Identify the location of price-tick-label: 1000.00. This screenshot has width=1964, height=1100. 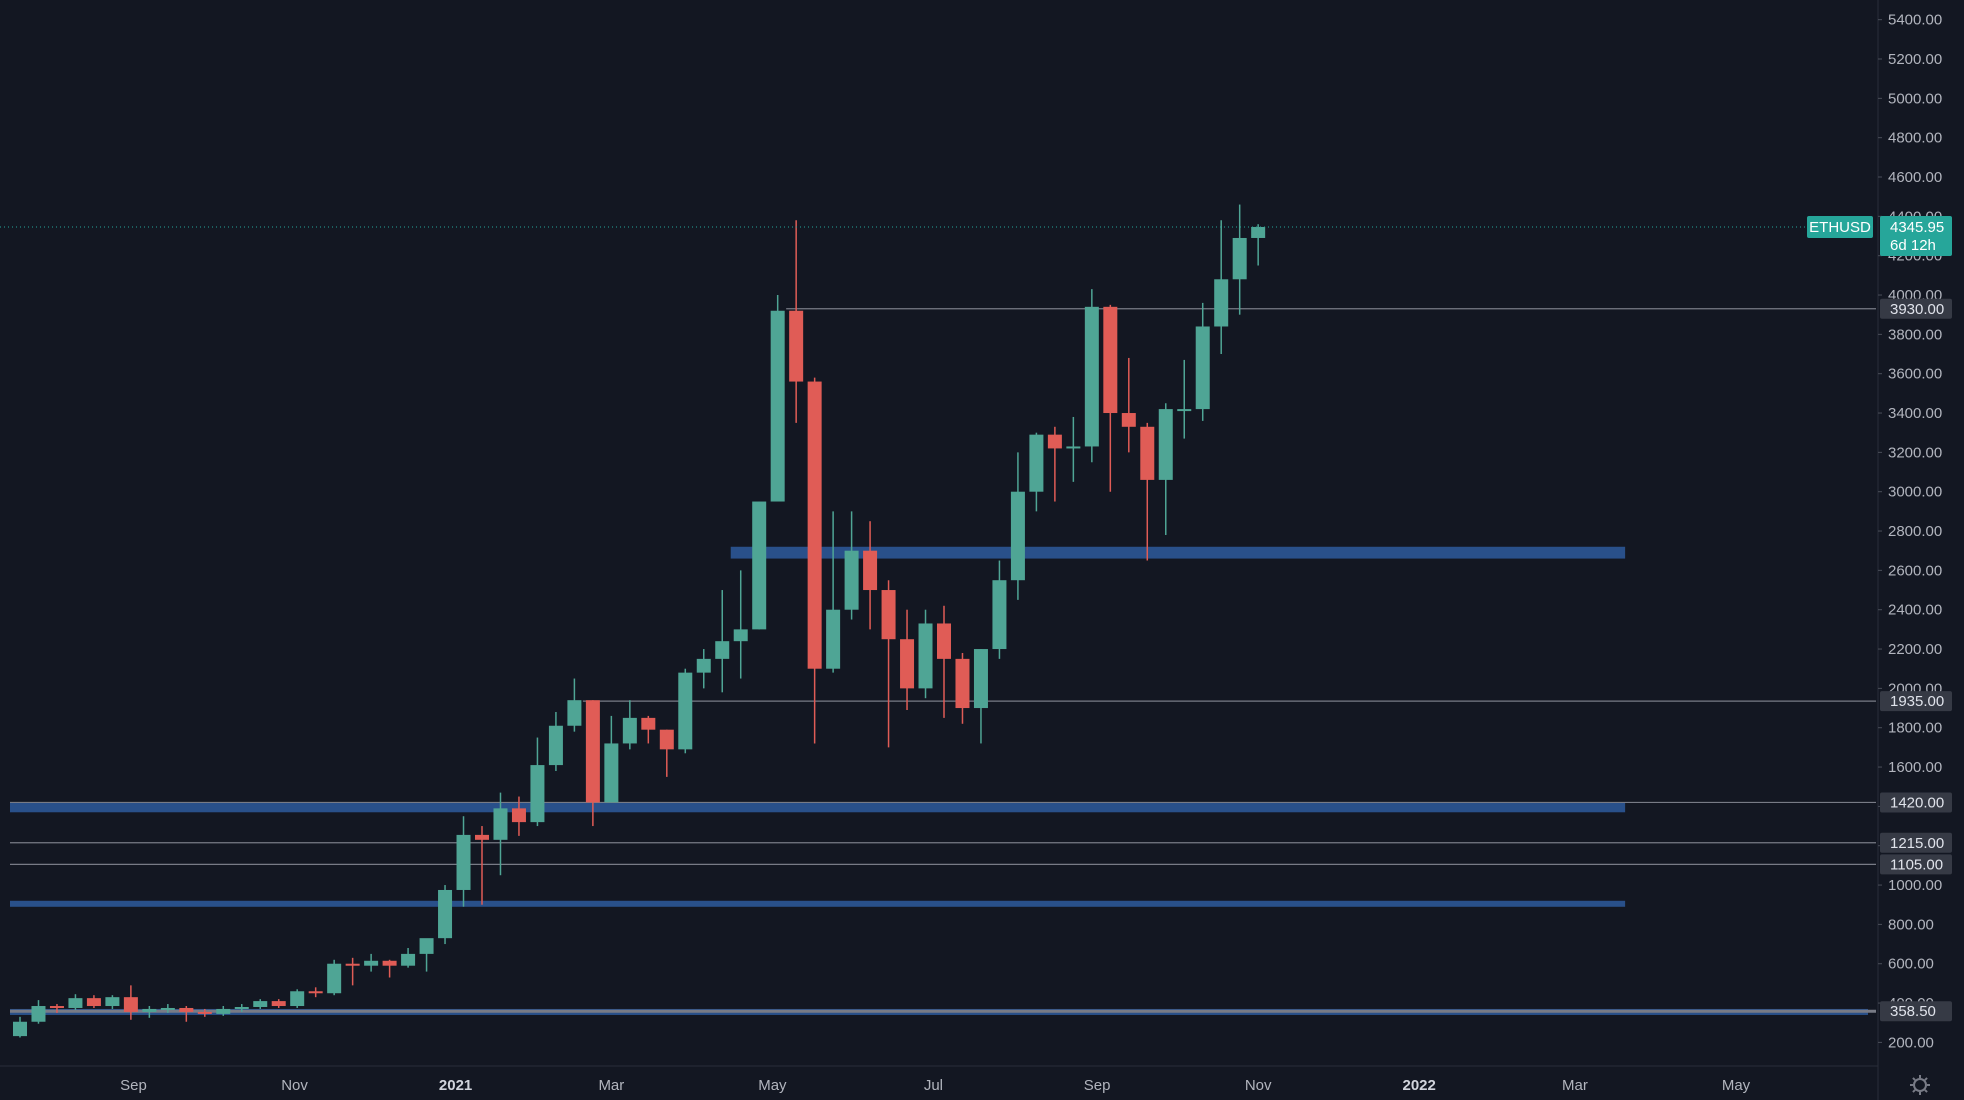
(1915, 885).